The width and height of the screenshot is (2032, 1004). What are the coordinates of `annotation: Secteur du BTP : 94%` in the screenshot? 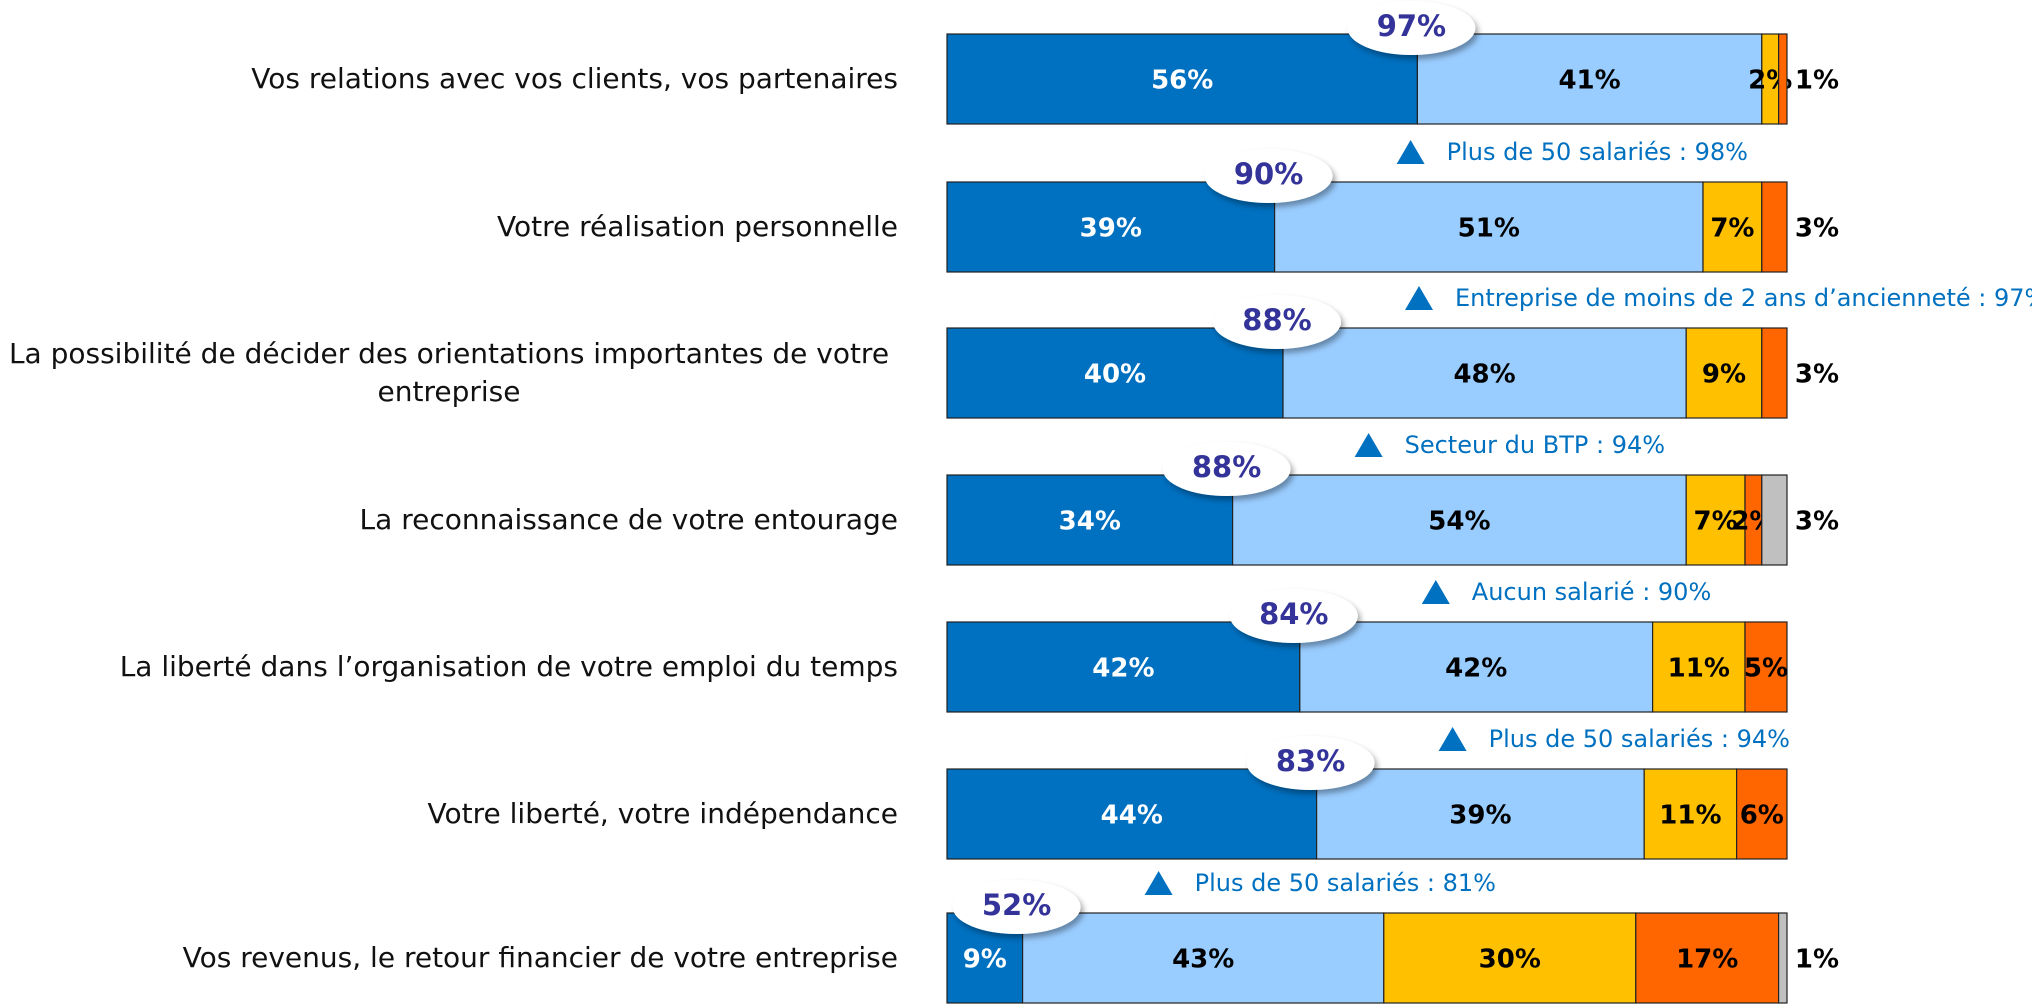 It's located at (1535, 445).